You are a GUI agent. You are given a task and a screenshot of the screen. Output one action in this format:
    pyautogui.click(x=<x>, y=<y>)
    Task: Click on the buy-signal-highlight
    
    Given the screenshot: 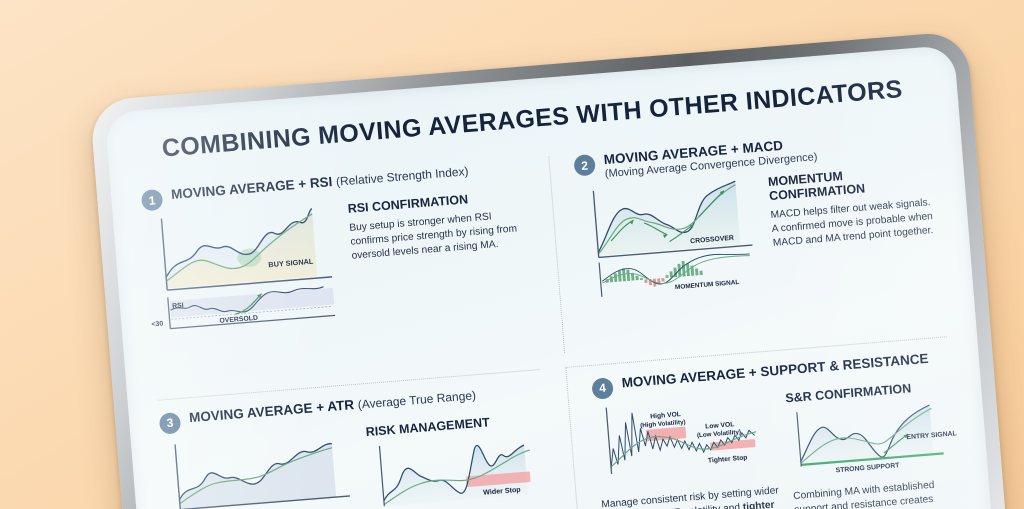 What is the action you would take?
    pyautogui.click(x=249, y=257)
    